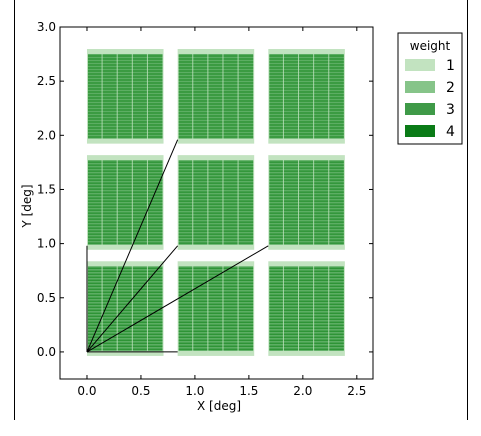  I want to click on tile-r2-c1, so click(216, 96).